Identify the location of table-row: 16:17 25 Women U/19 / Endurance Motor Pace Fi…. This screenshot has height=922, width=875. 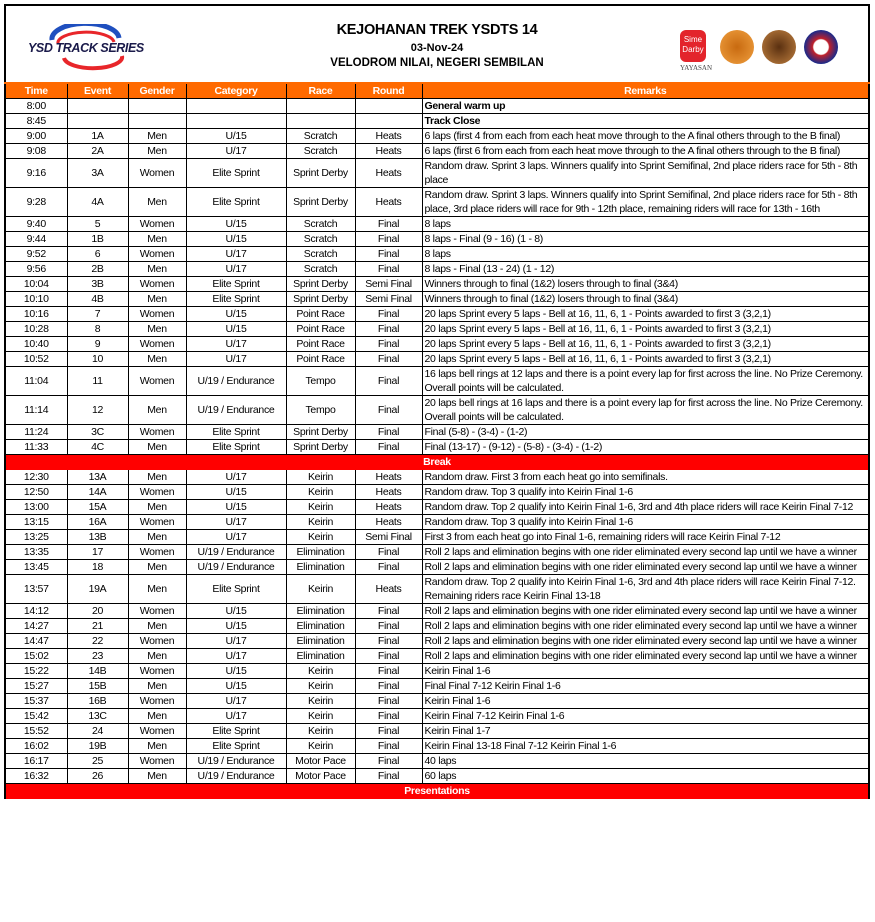
(437, 761).